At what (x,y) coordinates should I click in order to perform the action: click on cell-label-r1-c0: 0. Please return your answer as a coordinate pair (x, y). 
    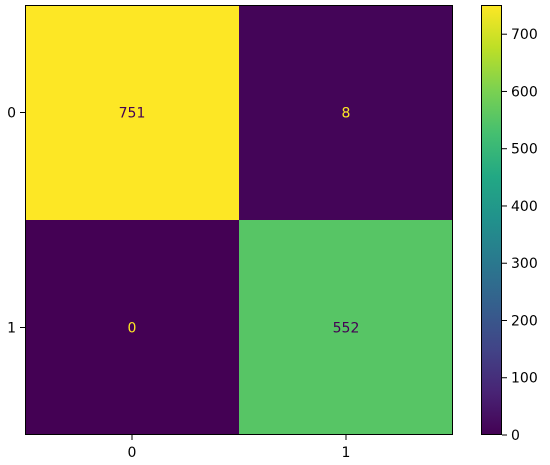
    Looking at the image, I should click on (132, 329).